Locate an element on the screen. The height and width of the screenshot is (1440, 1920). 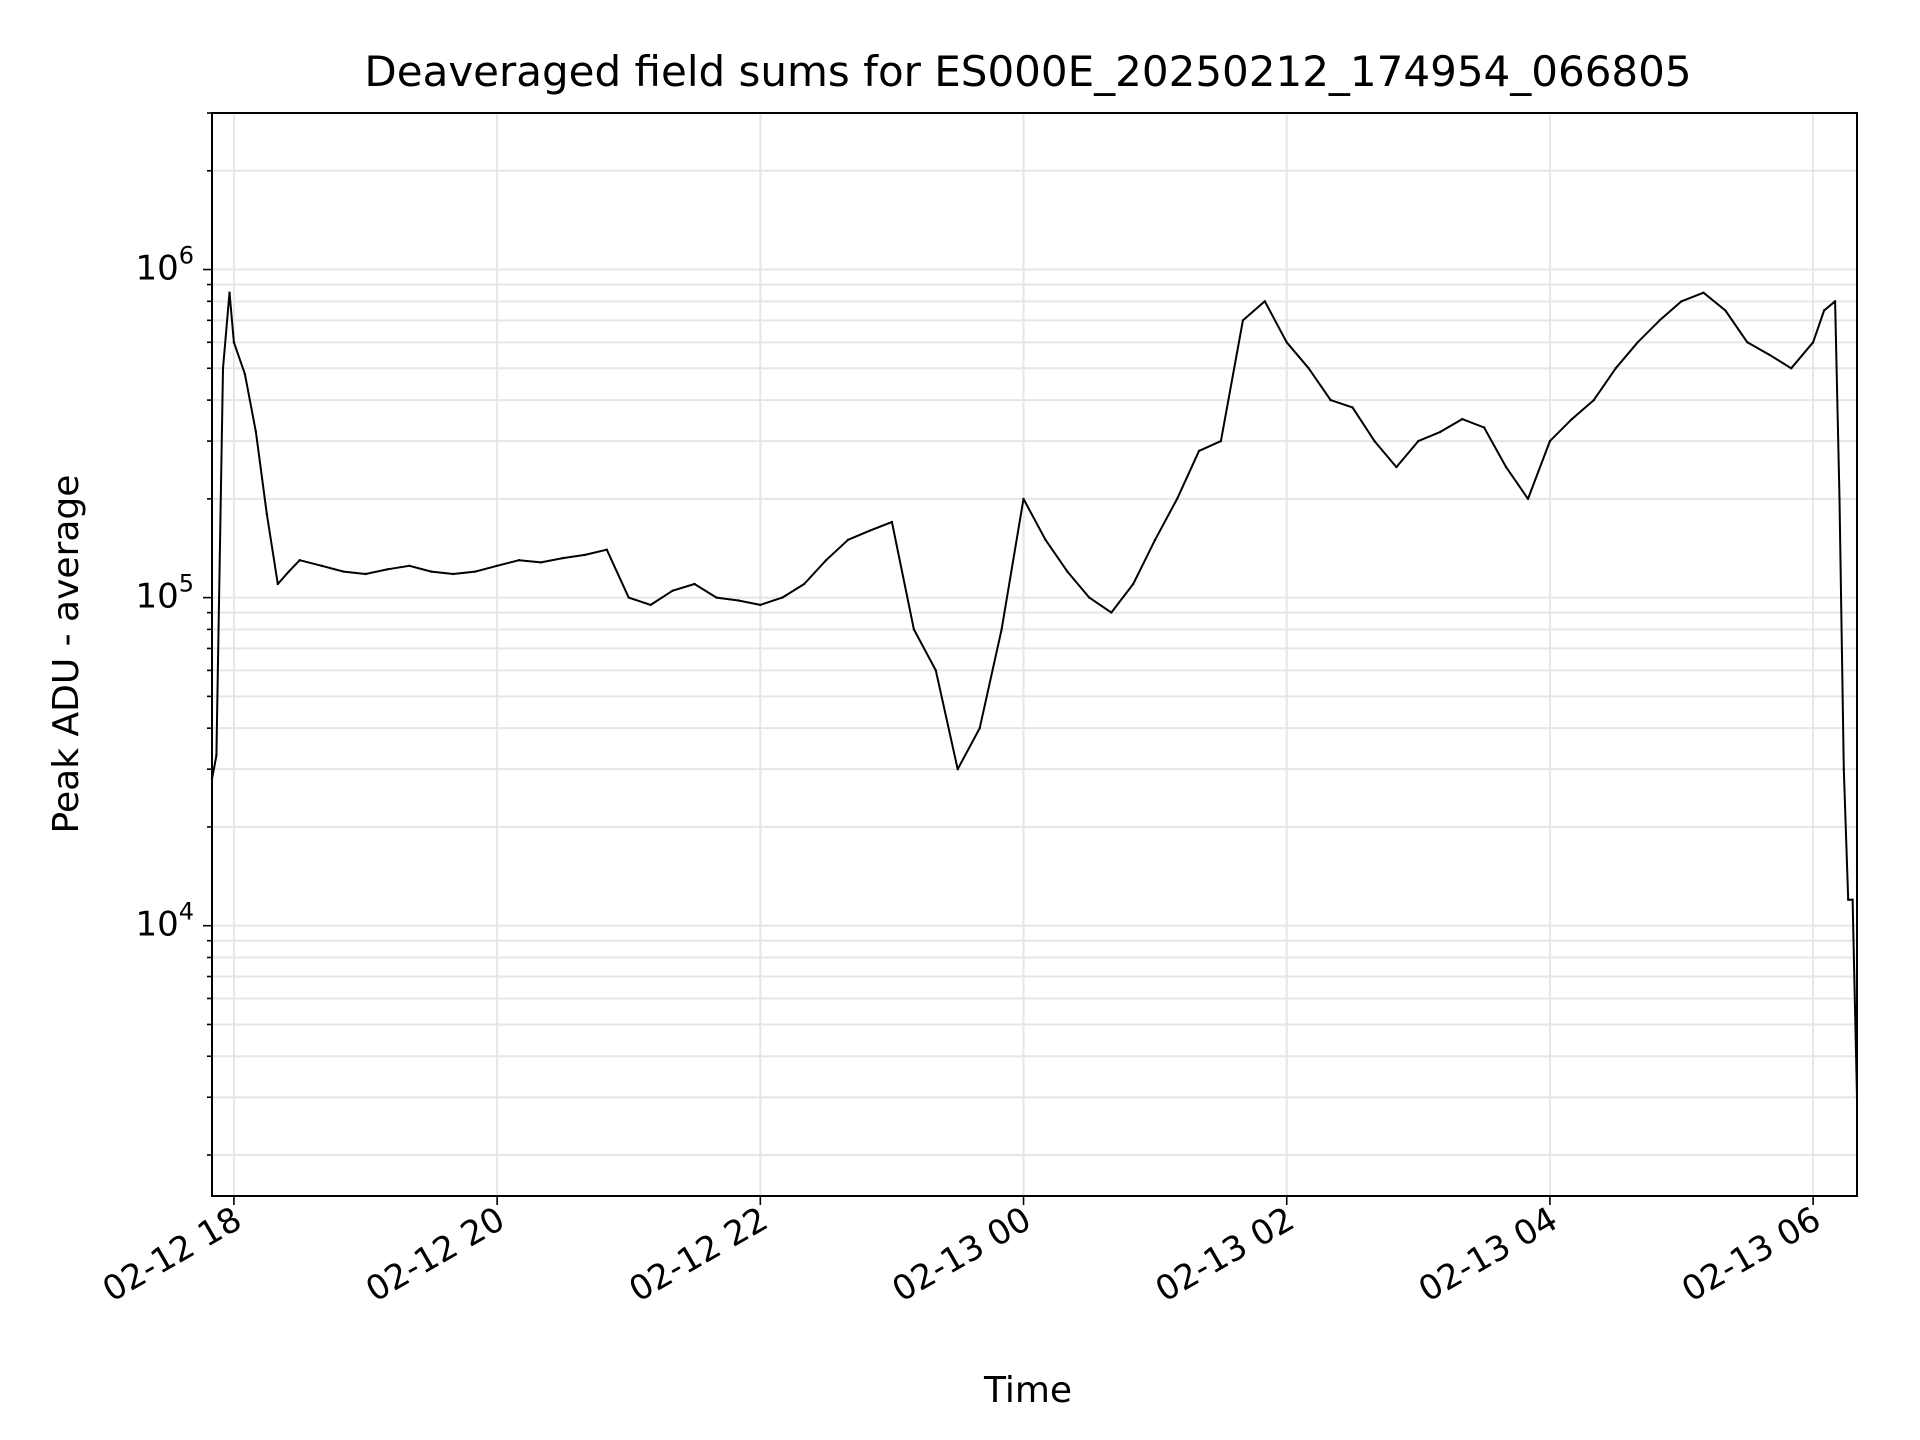
y-tick-label-exponent: 6 is located at coordinates (186, 256).